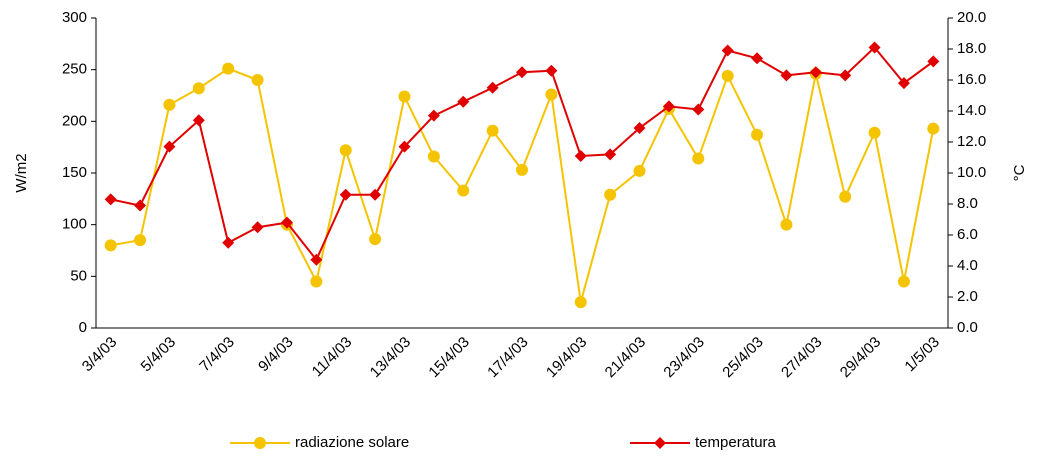 This screenshot has height=461, width=1039. Describe the element at coordinates (83, 327) in the screenshot. I see `y-tick-label: 0` at that location.